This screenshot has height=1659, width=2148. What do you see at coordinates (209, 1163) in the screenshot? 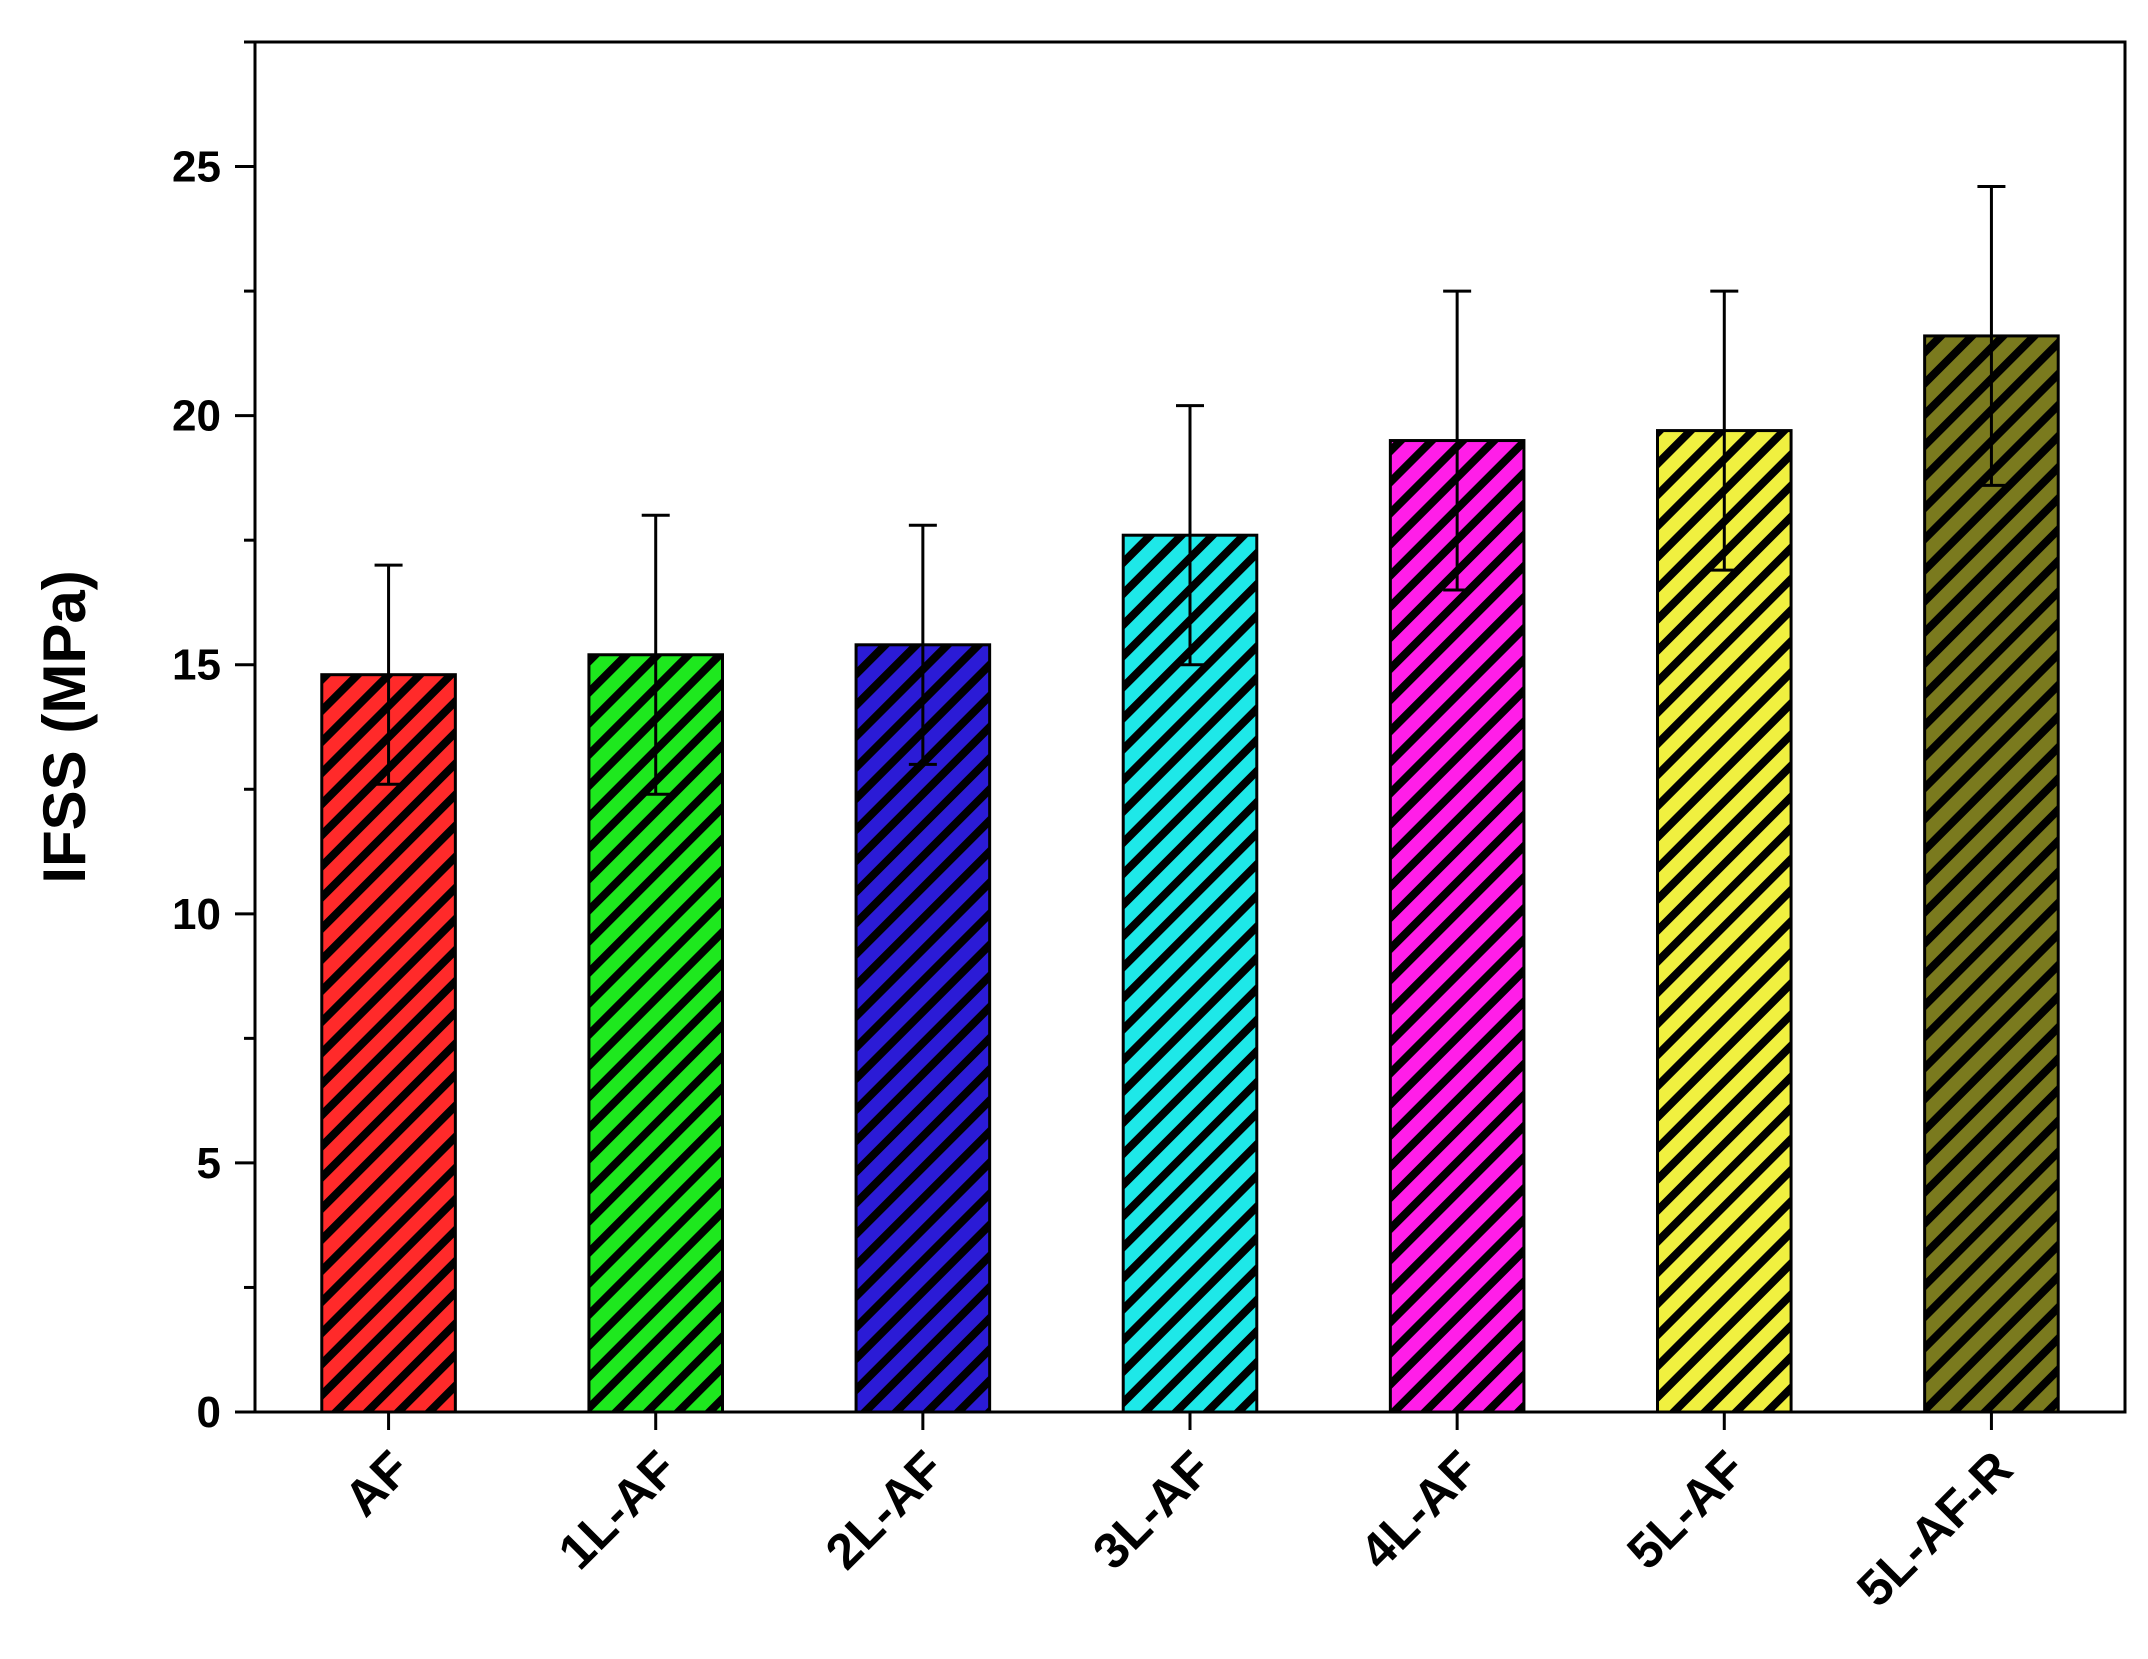
I see `y-tick-label-5: 5` at bounding box center [209, 1163].